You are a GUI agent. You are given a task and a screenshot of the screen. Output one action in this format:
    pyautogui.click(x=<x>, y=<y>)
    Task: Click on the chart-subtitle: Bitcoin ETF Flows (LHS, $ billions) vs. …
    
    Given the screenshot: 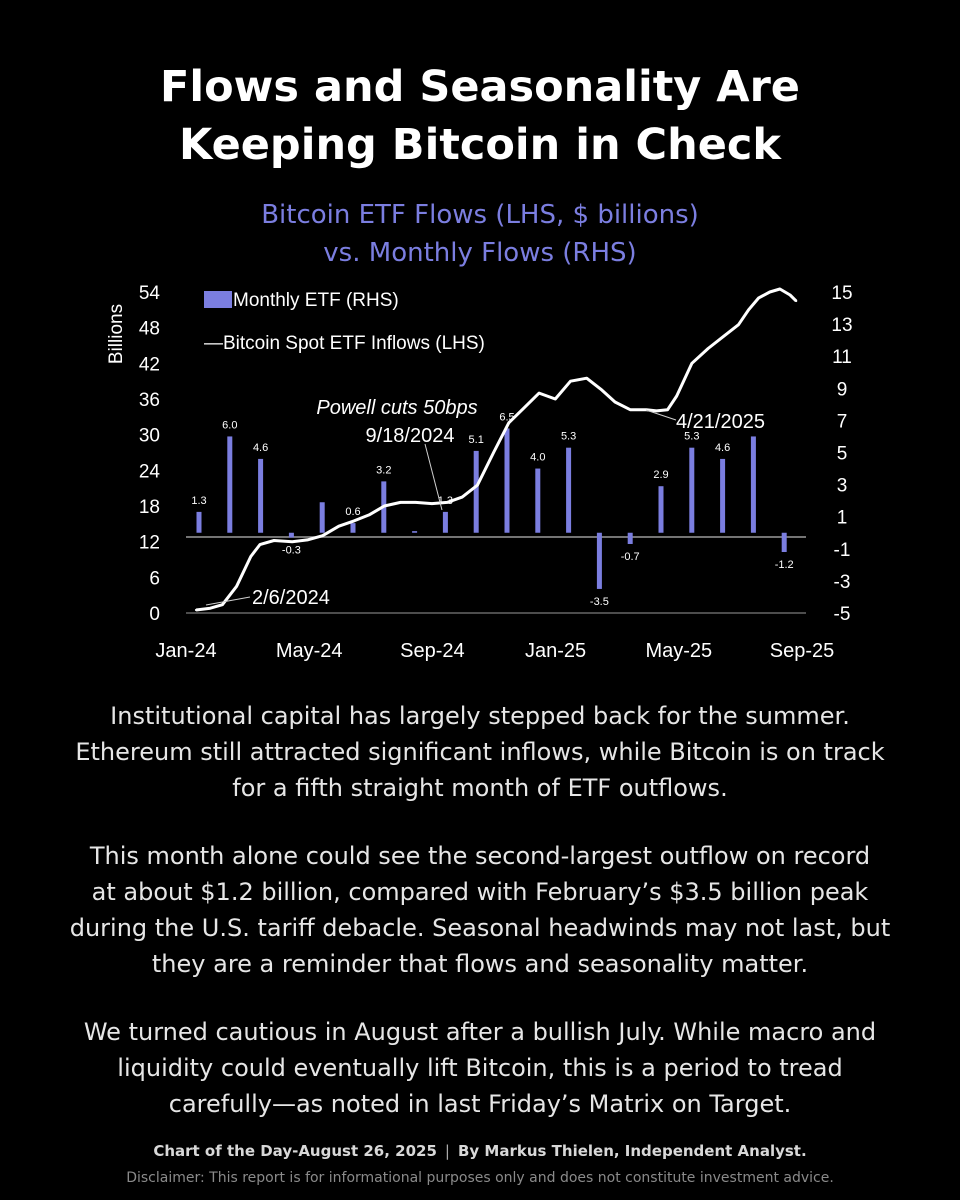 What is the action you would take?
    pyautogui.click(x=480, y=234)
    